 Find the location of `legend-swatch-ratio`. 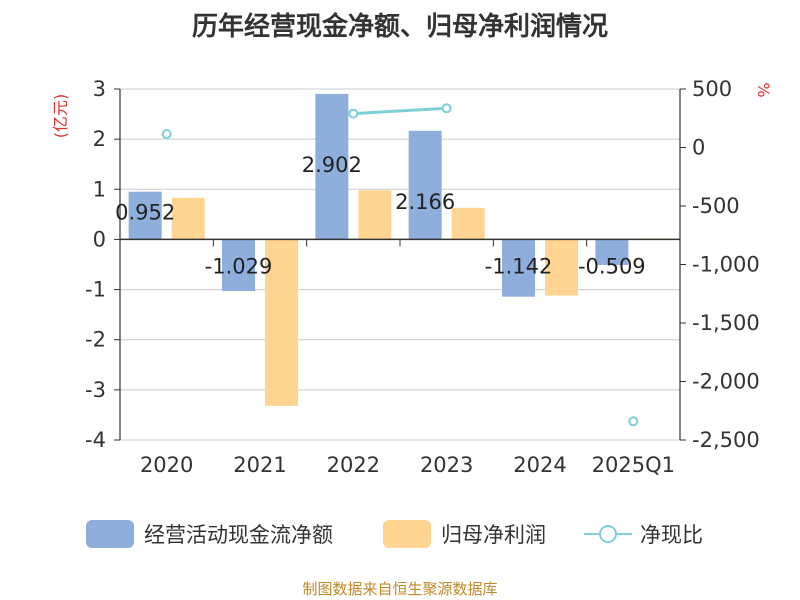

legend-swatch-ratio is located at coordinates (608, 534).